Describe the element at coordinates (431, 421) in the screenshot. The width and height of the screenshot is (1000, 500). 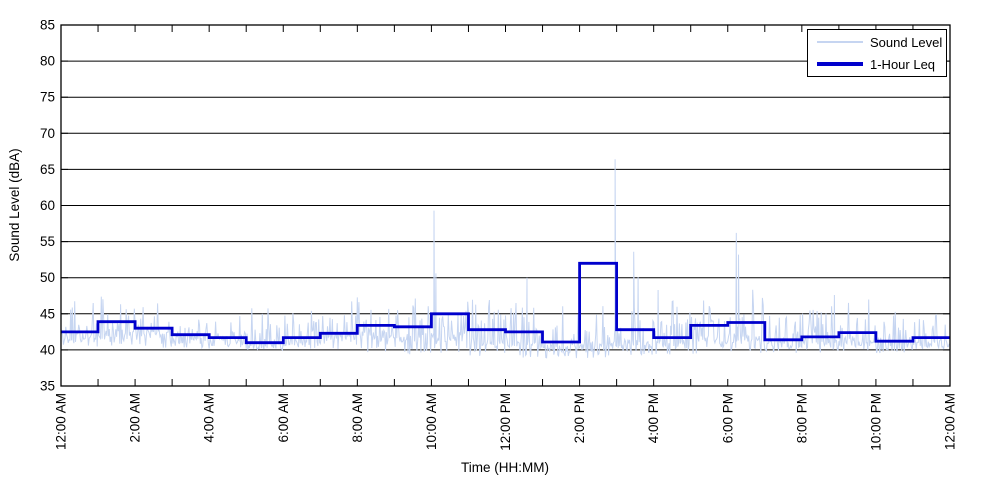
I see `x-tick-label: 10:00 AM` at that location.